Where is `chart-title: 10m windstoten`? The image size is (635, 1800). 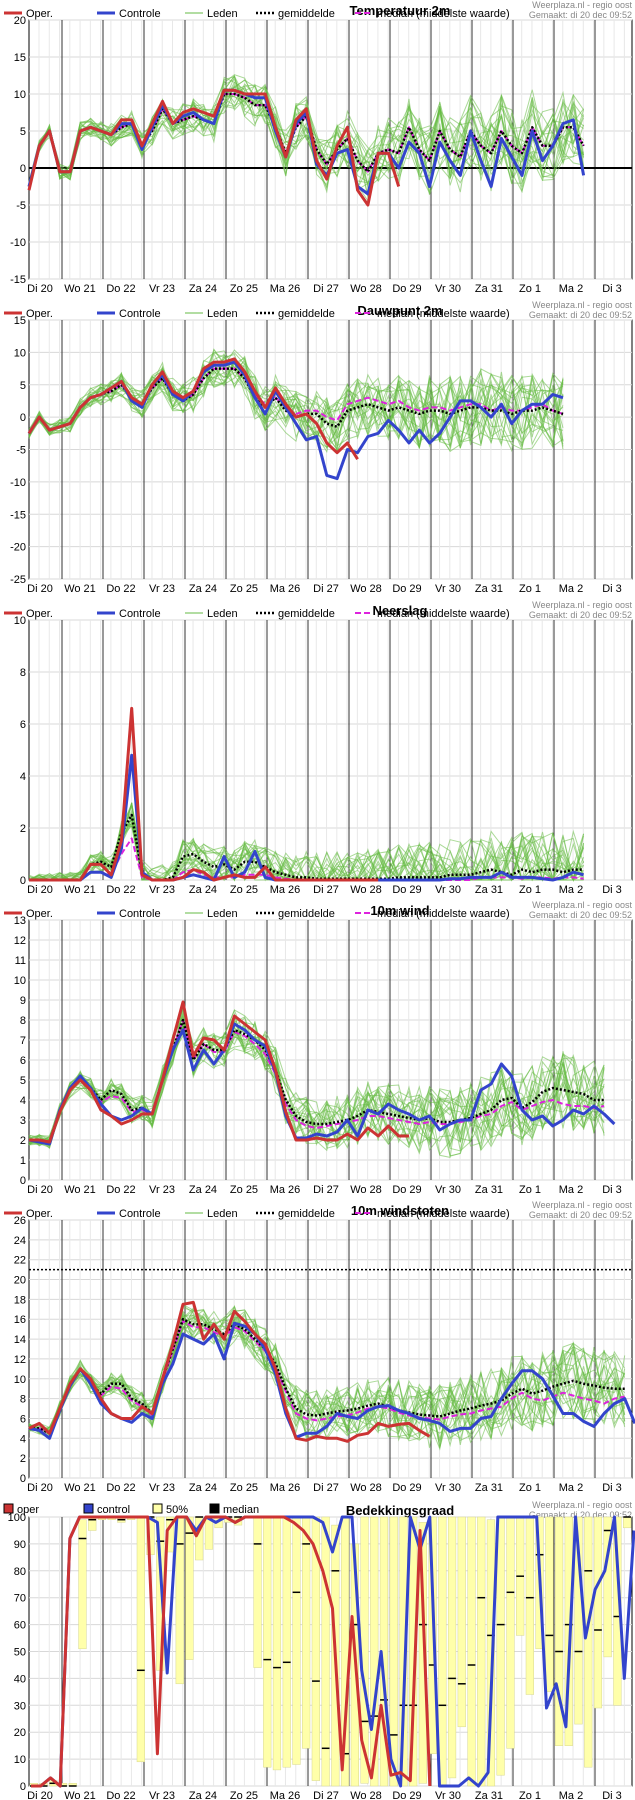 chart-title: 10m windstoten is located at coordinates (400, 1210).